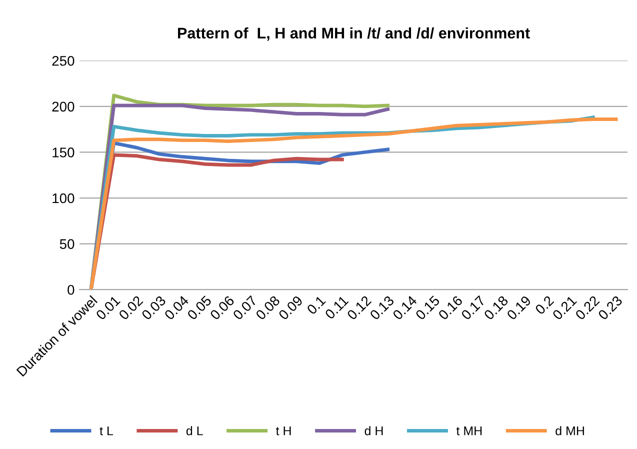  Describe the element at coordinates (71, 289) in the screenshot. I see `y-tick-label: 0` at that location.